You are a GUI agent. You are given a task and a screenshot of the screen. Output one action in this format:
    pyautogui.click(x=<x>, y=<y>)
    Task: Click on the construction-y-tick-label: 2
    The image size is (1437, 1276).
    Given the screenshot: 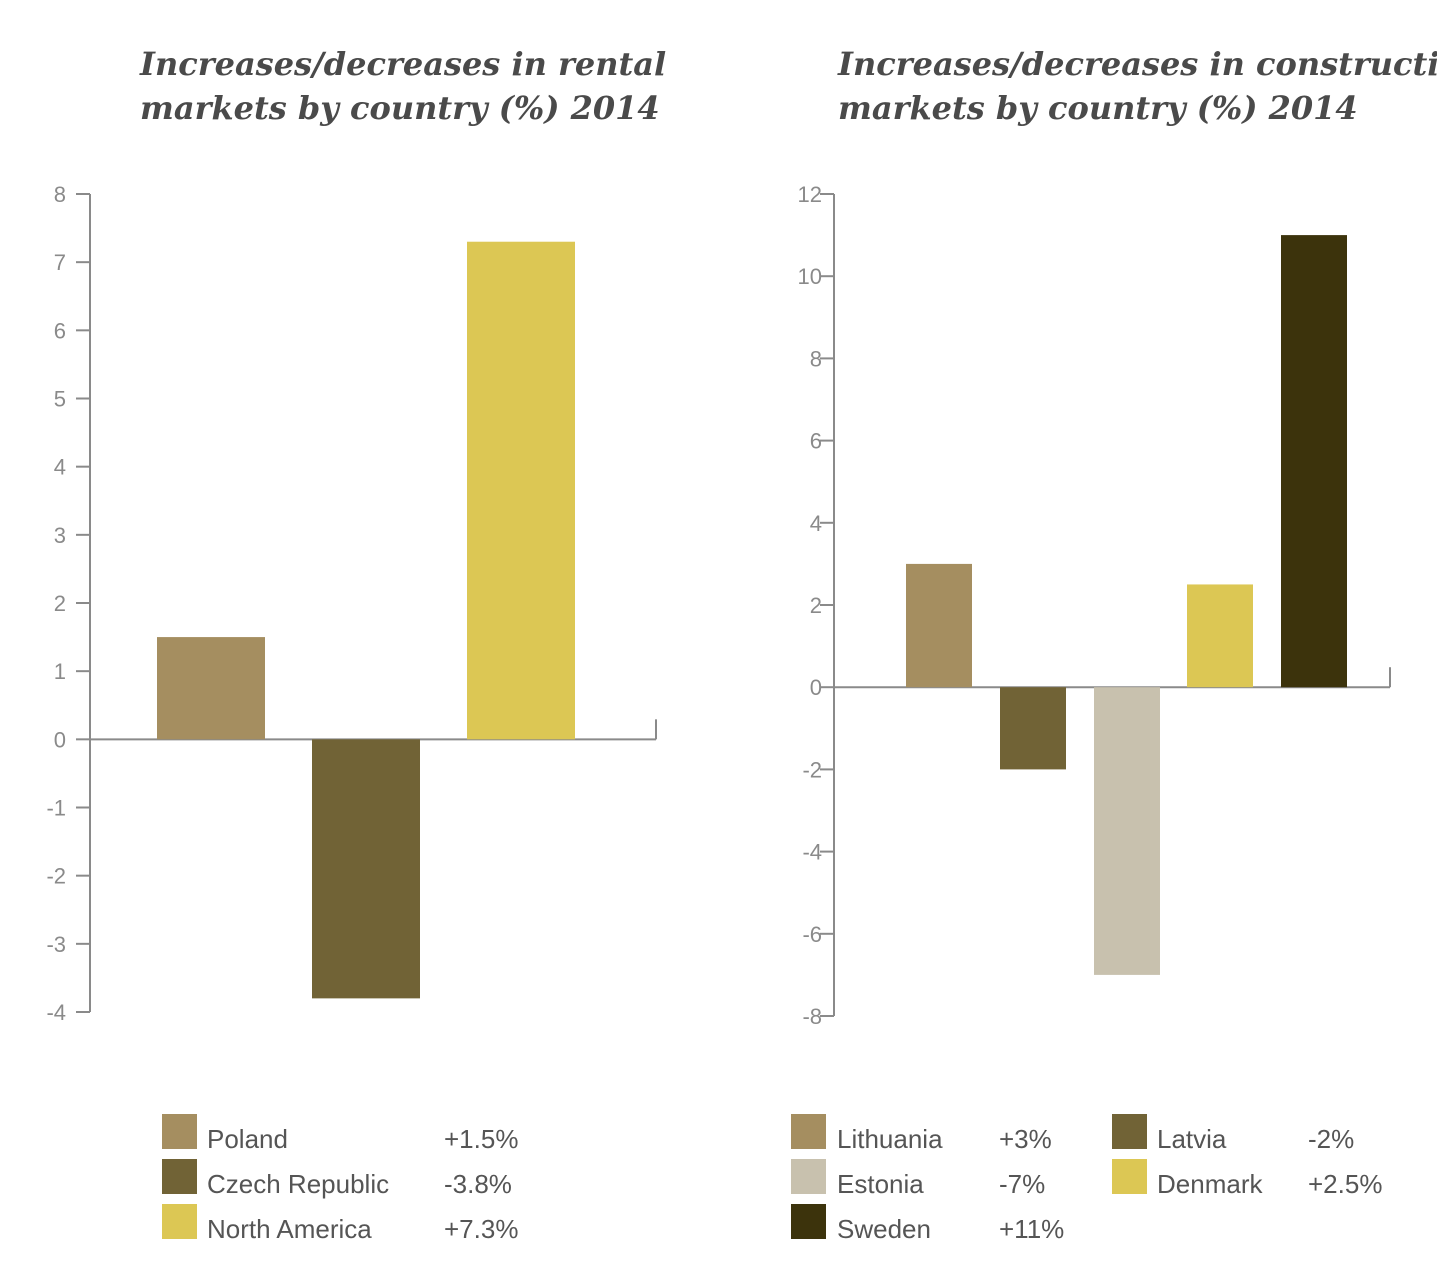 What is the action you would take?
    pyautogui.click(x=816, y=605)
    